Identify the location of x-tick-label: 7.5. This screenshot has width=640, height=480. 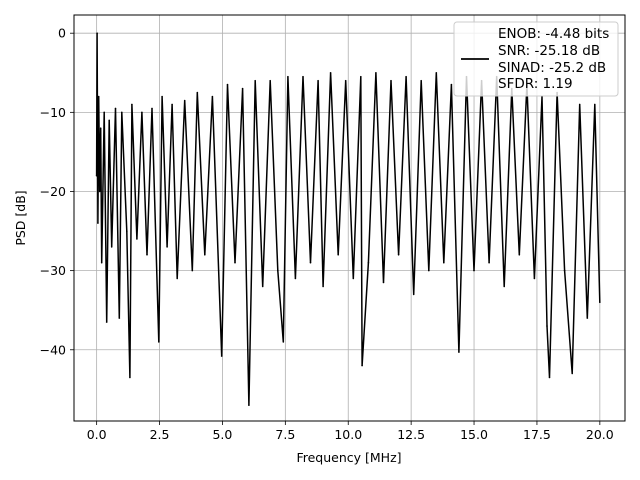
(285, 434).